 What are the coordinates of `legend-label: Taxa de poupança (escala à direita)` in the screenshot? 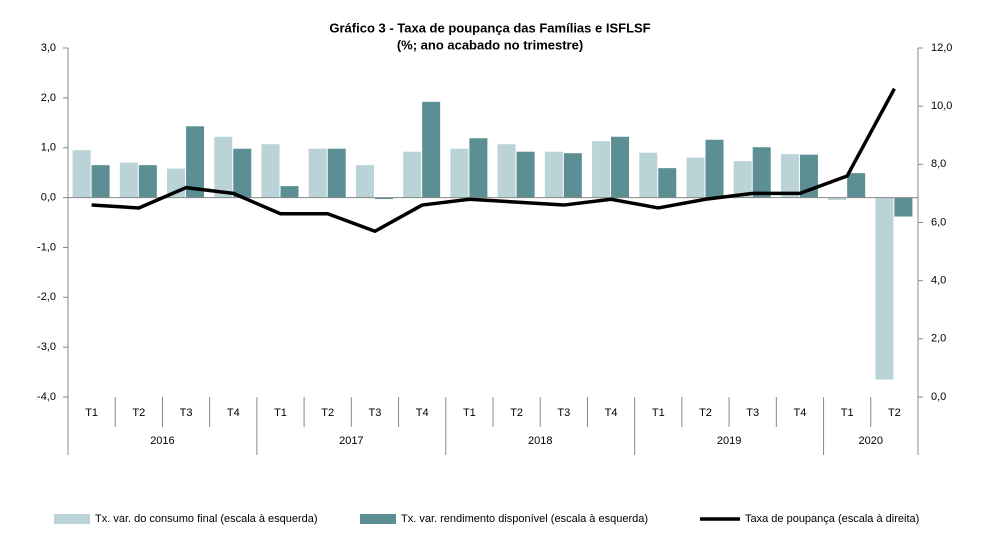 It's located at (832, 519).